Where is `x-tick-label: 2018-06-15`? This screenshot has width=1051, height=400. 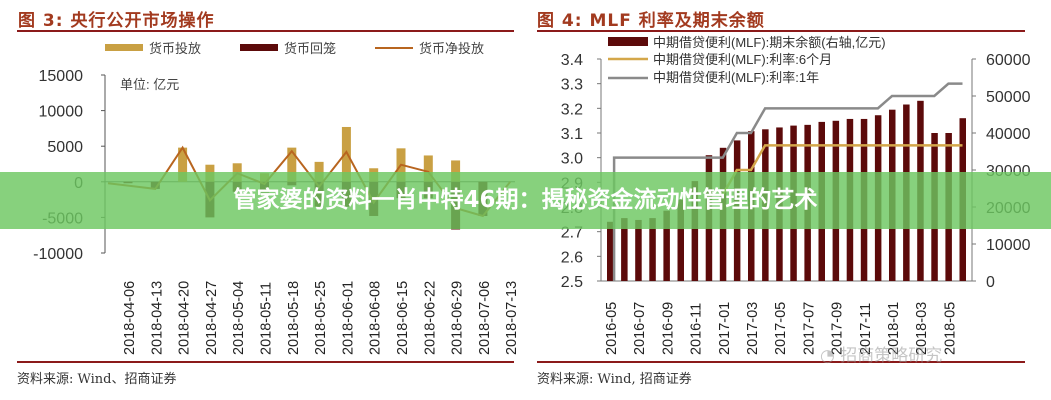
x-tick-label: 2018-06-15 is located at coordinates (403, 318).